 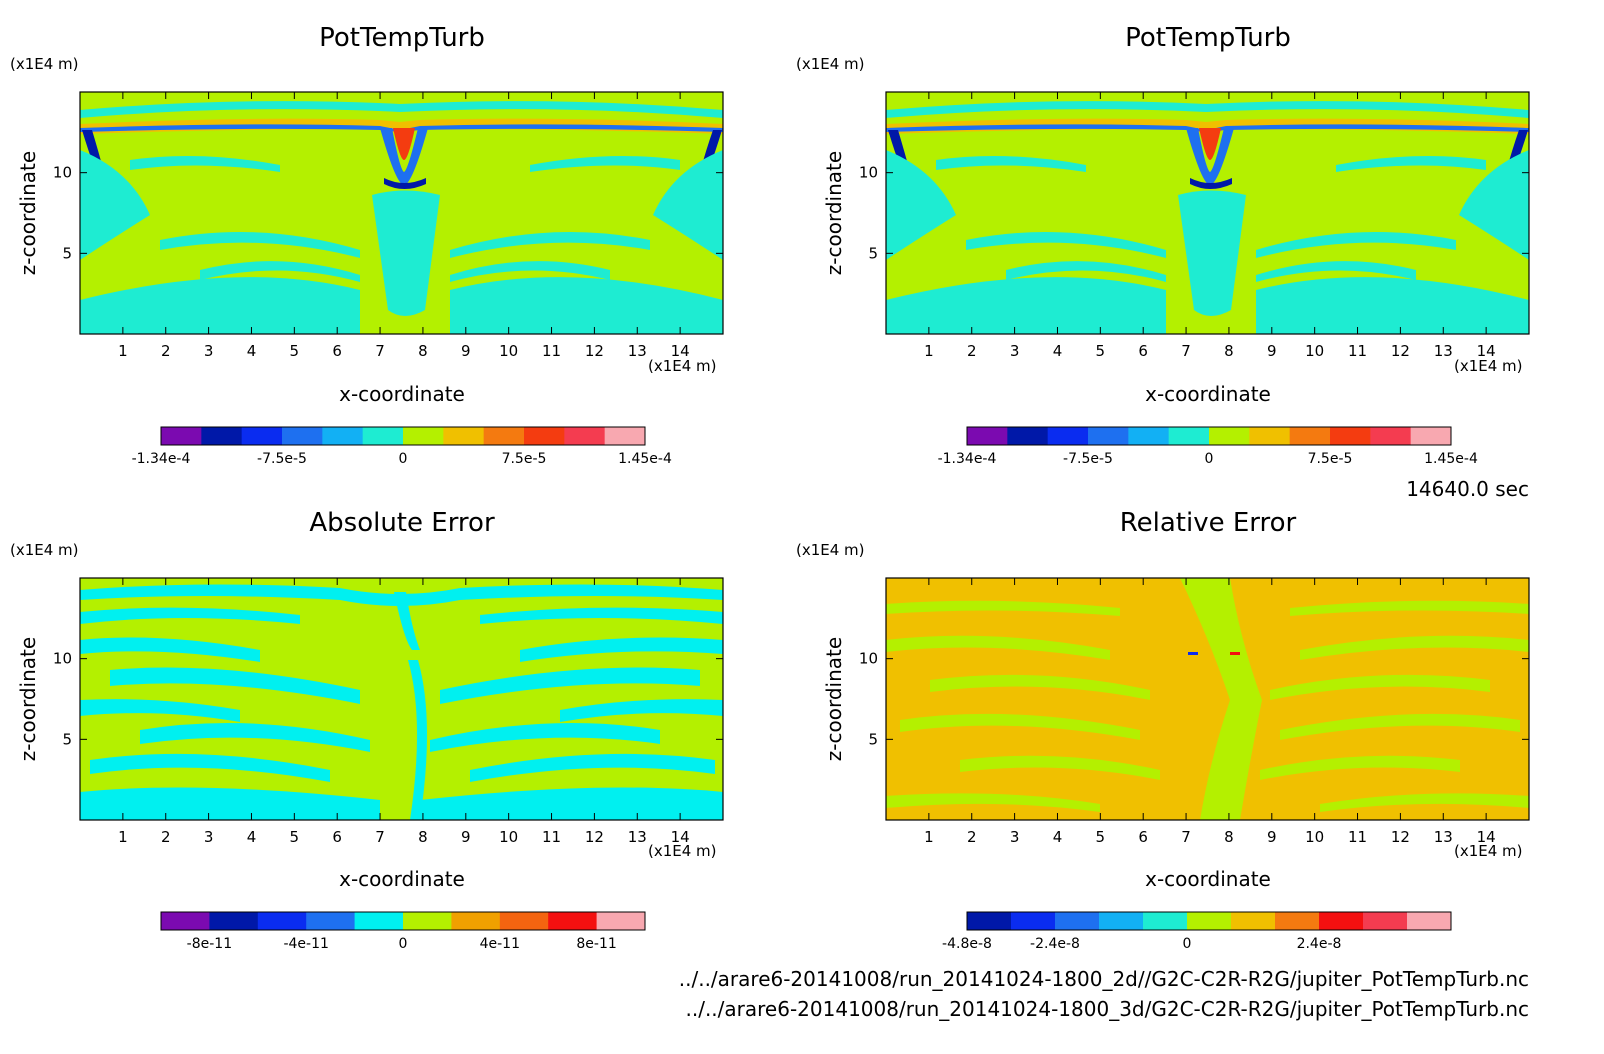 I want to click on colorbar-tick-label: 4e-11, so click(x=500, y=944).